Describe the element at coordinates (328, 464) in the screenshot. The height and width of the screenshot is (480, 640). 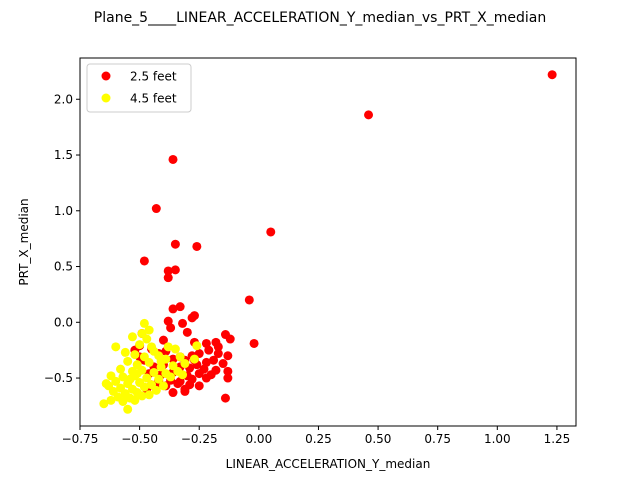
I see `x-axis-label: LINEAR_ACCELERATION_Y_median` at that location.